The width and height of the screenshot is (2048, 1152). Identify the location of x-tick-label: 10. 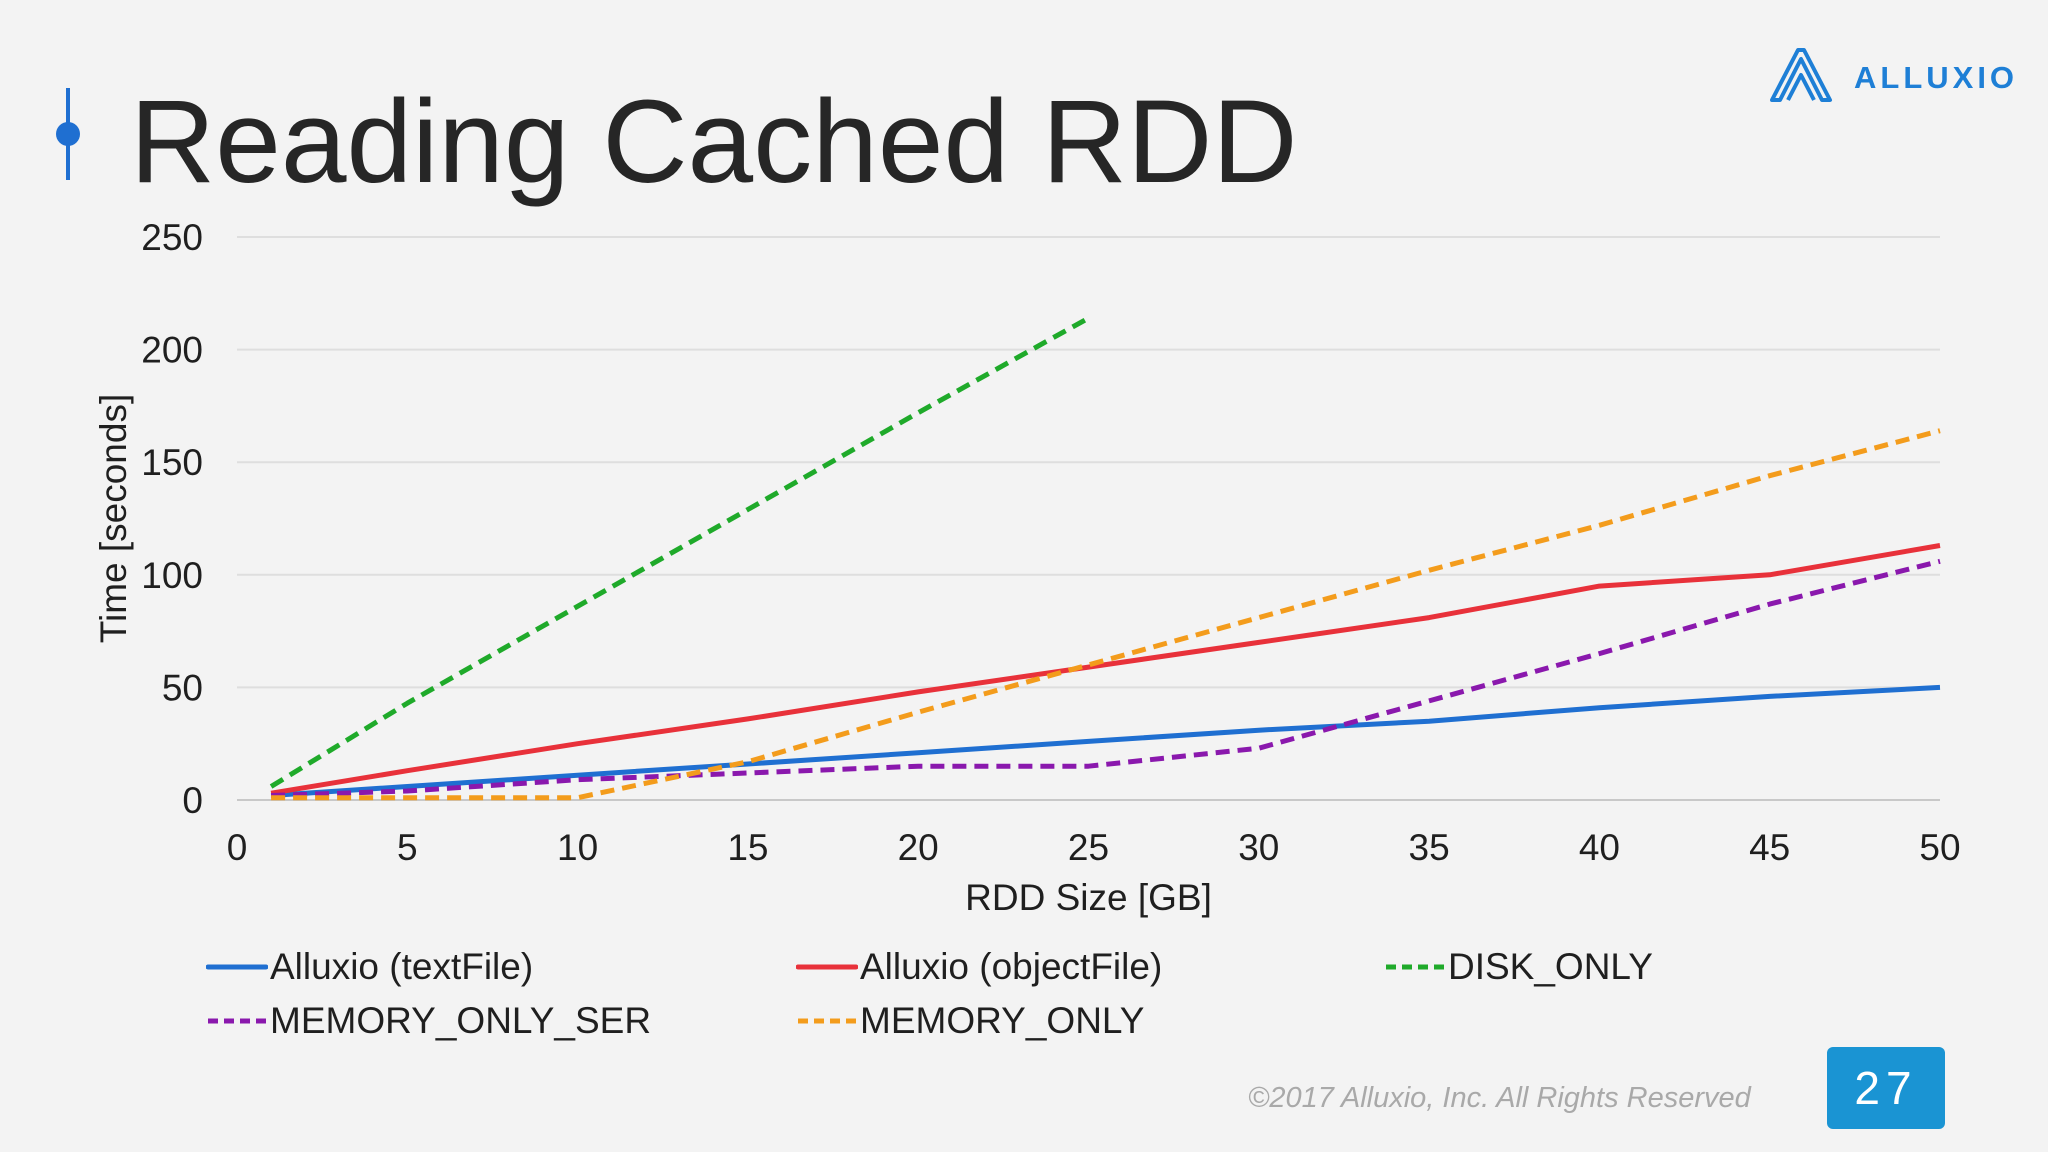
(577, 847).